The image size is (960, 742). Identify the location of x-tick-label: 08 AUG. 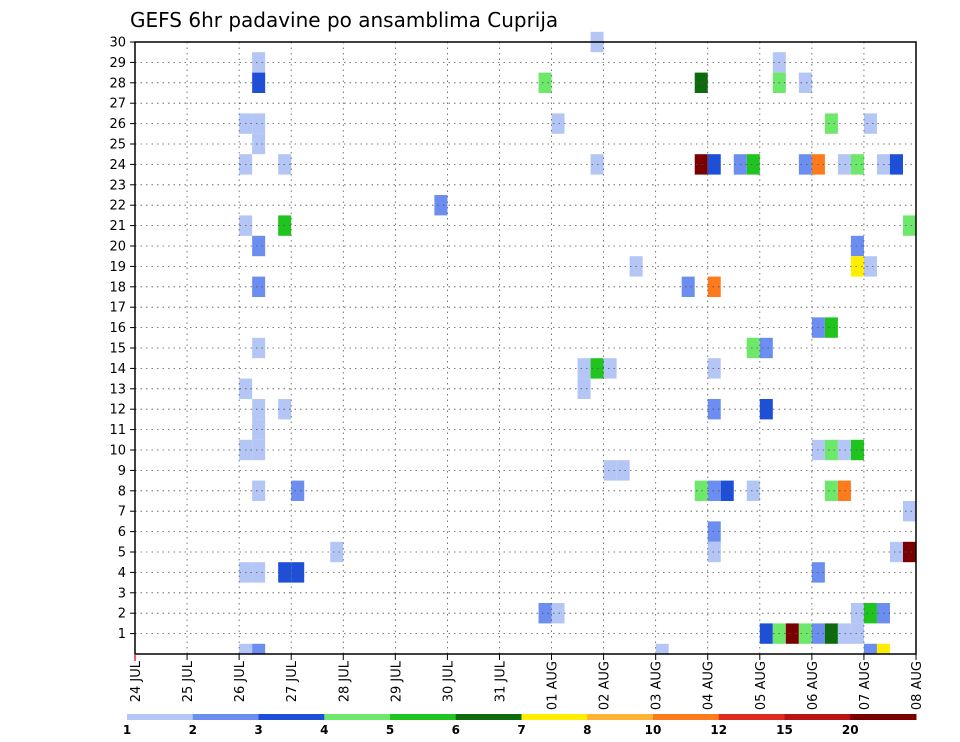
(917, 685).